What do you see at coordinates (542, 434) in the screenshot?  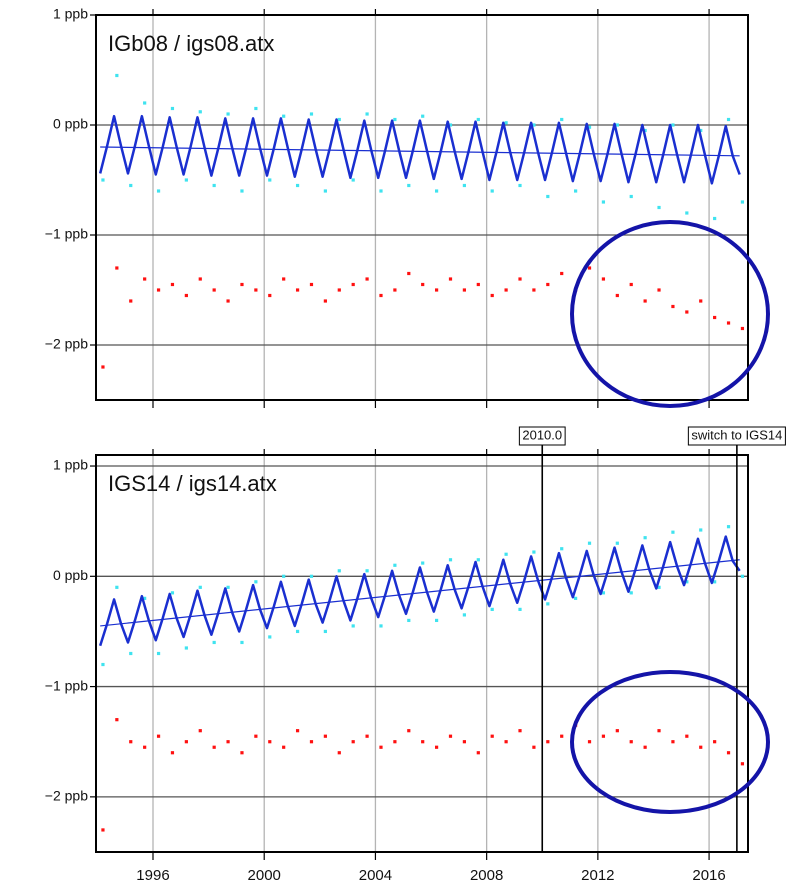 I see `annotation-label: 2010.0` at bounding box center [542, 434].